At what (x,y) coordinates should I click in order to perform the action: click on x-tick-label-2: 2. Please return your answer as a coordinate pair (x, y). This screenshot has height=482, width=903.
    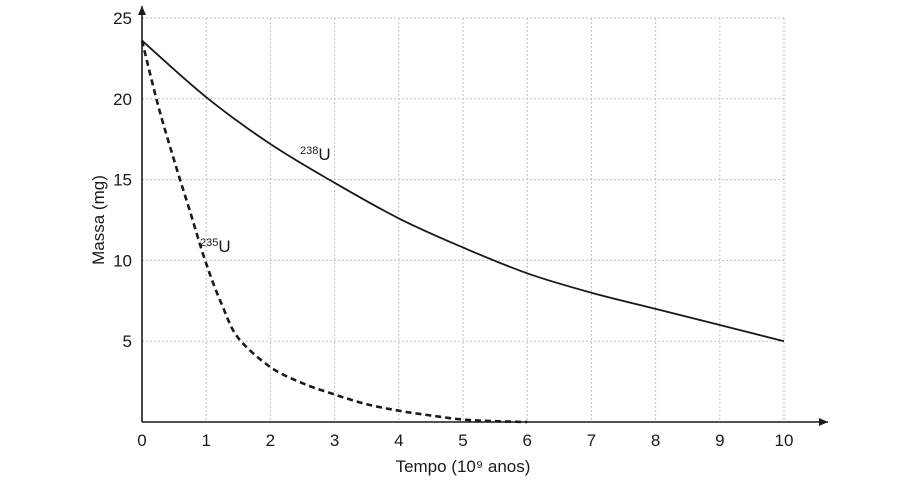
    Looking at the image, I should click on (270, 440).